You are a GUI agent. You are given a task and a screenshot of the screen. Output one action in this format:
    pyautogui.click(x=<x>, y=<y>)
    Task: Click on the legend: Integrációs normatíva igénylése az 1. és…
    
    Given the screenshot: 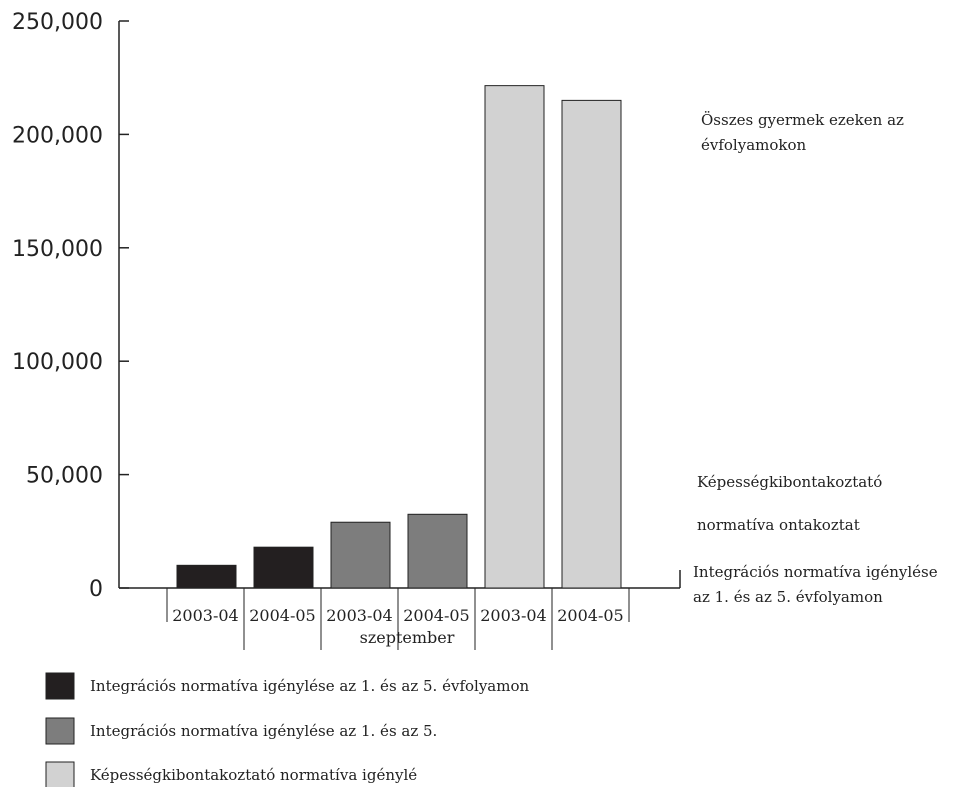 What is the action you would take?
    pyautogui.click(x=287, y=729)
    